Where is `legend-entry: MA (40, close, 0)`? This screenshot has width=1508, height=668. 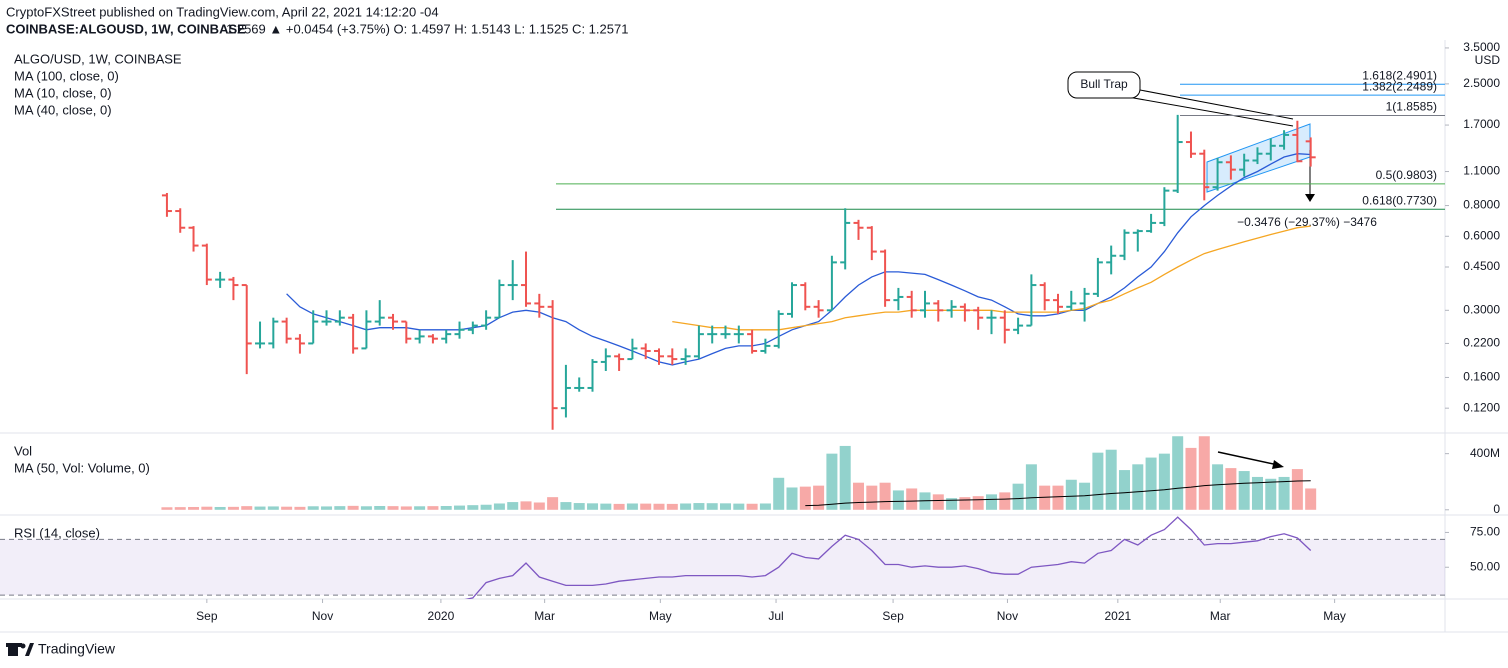 legend-entry: MA (40, close, 0) is located at coordinates (63, 109).